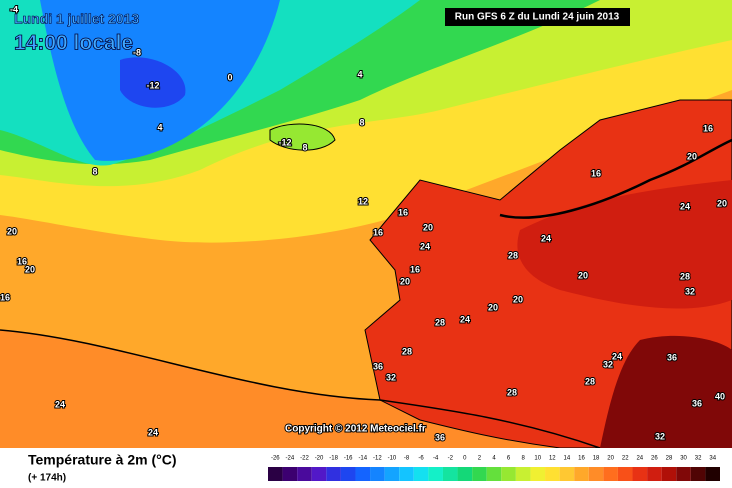 The width and height of the screenshot is (732, 488). Describe the element at coordinates (391, 377) in the screenshot. I see `contour-label: 32` at that location.